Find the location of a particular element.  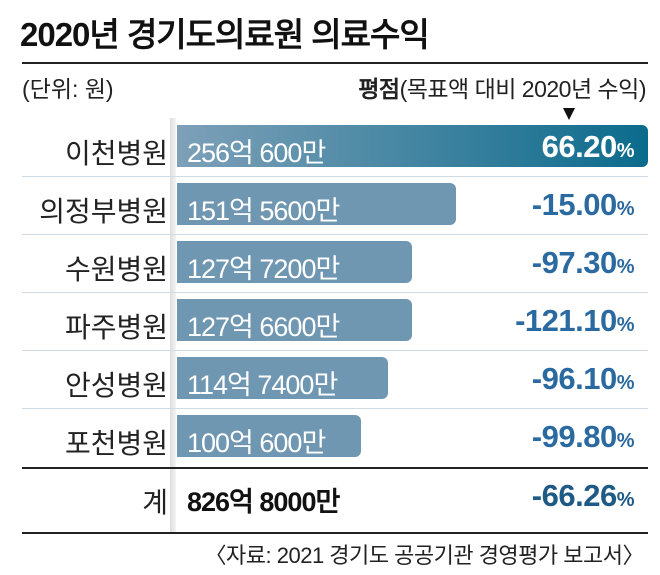

total-rule is located at coordinates (335, 468).